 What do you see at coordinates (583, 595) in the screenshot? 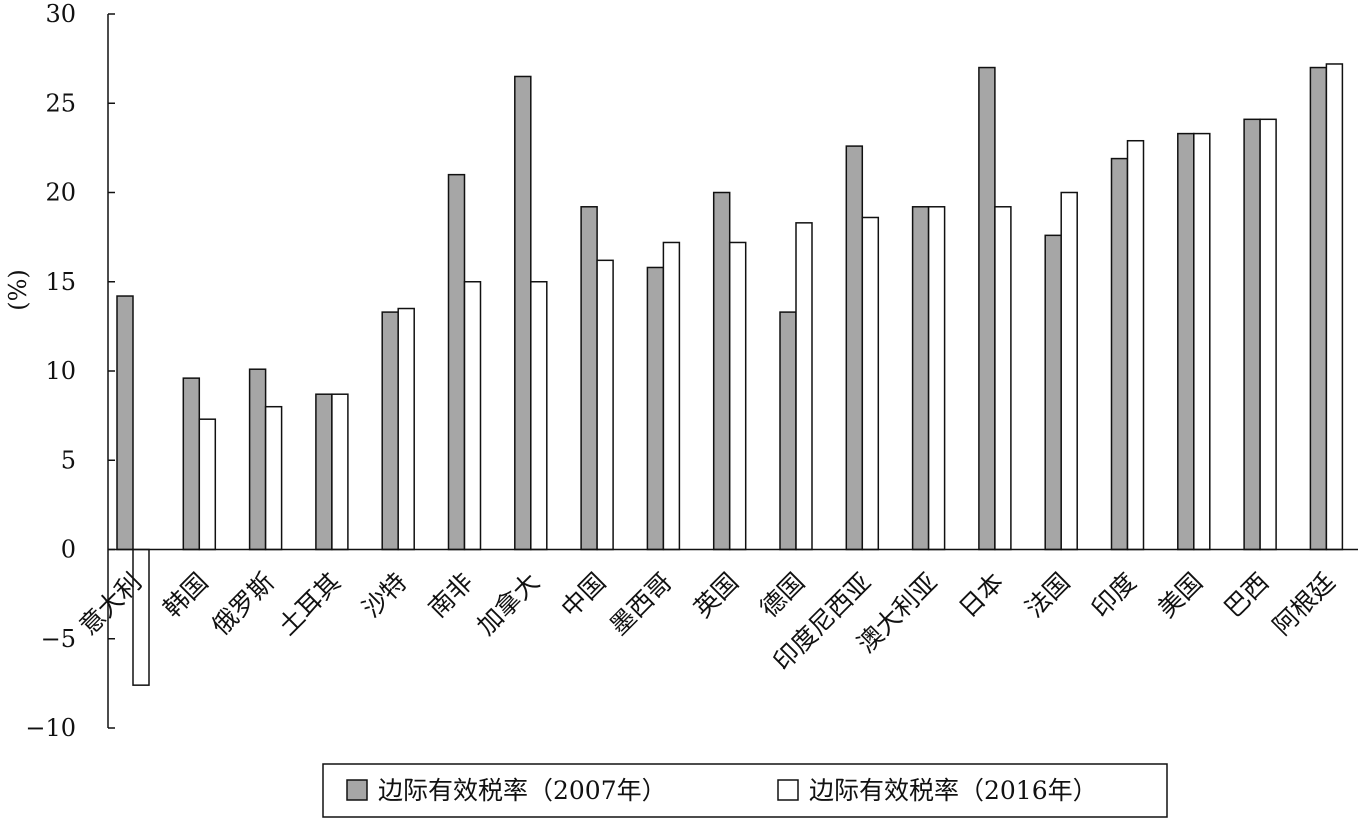
I see `category-label: 中国` at bounding box center [583, 595].